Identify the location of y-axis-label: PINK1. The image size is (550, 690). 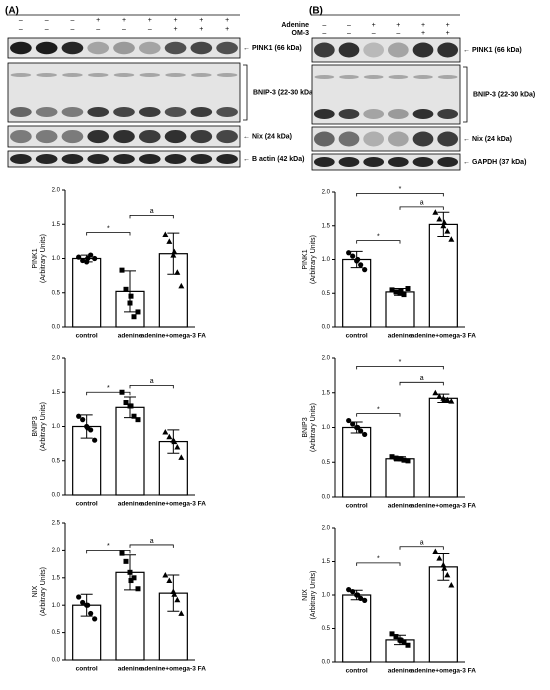
(305, 259).